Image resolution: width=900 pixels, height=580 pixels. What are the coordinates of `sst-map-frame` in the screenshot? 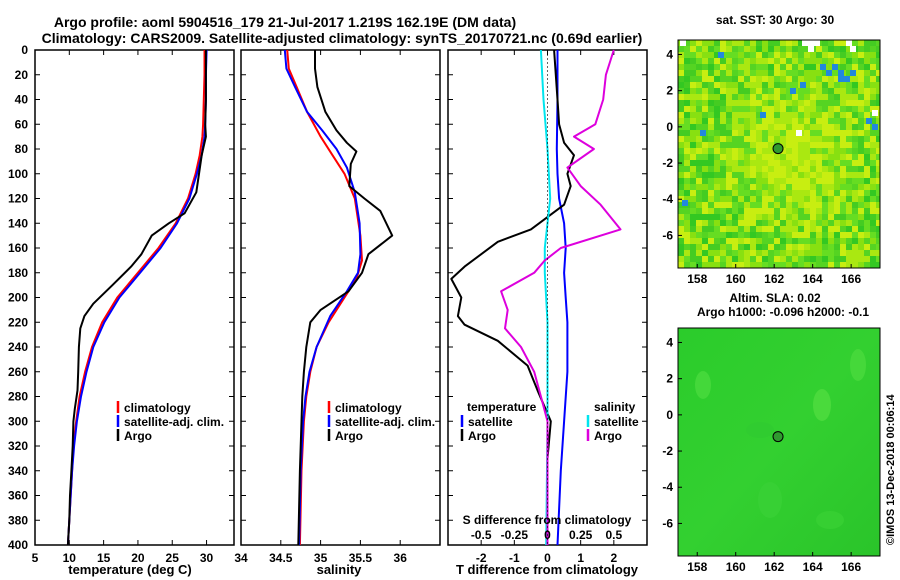 It's located at (779, 154).